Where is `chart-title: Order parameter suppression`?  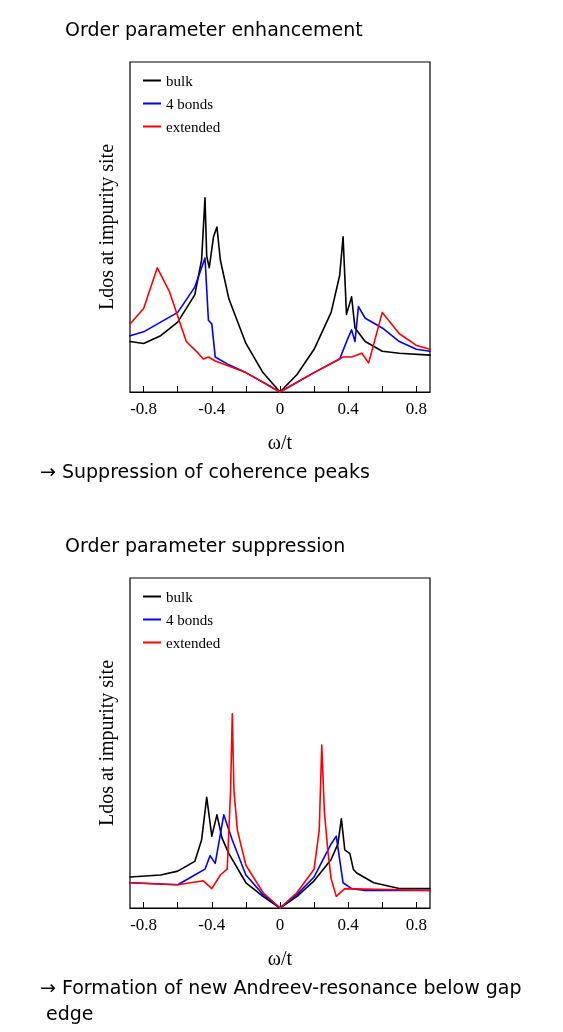 chart-title: Order parameter suppression is located at coordinates (205, 544).